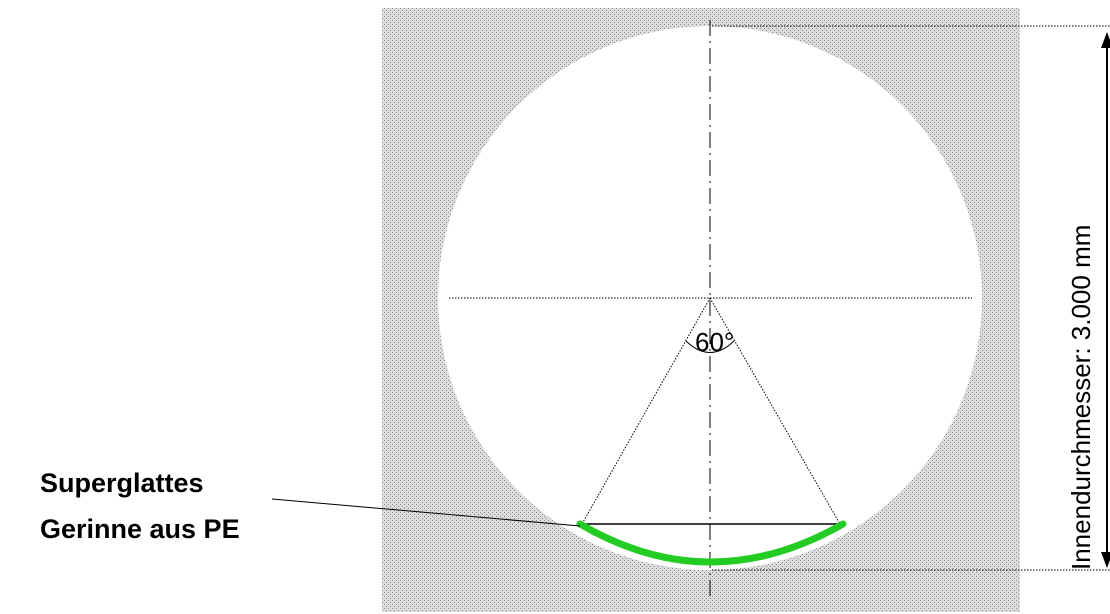  What do you see at coordinates (140, 529) in the screenshot?
I see `channel-label-line-2: Gerinne aus PE` at bounding box center [140, 529].